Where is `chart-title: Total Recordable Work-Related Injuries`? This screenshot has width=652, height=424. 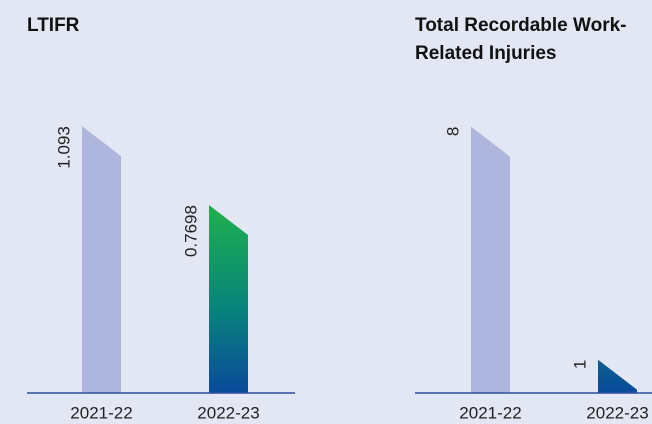 chart-title: Total Recordable Work-Related Injuries is located at coordinates (521, 39).